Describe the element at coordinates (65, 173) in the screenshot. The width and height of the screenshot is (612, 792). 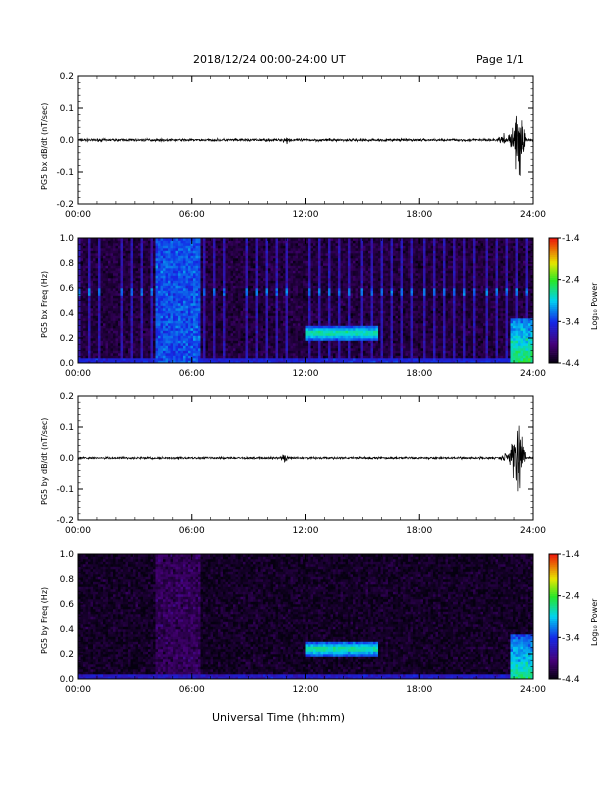
I see `y-tick-label: -0.1` at that location.